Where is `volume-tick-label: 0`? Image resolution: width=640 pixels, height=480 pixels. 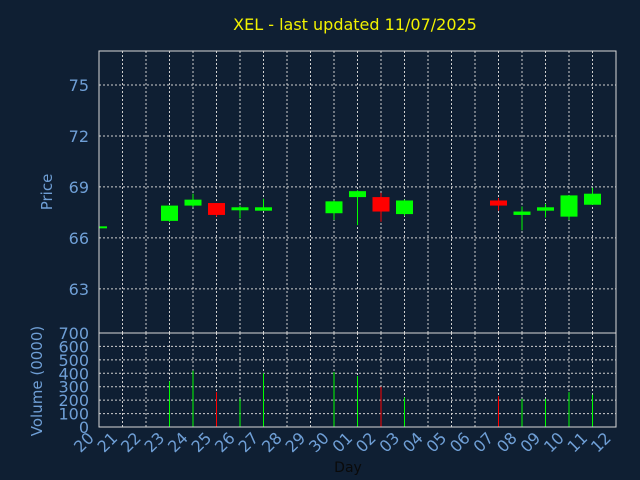
volume-tick-label: 0 is located at coordinates (84, 427).